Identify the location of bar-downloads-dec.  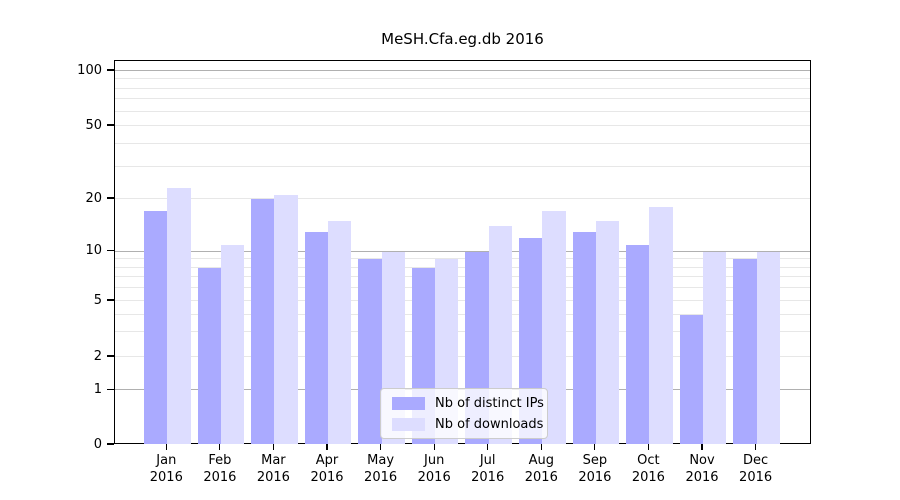
(768, 347).